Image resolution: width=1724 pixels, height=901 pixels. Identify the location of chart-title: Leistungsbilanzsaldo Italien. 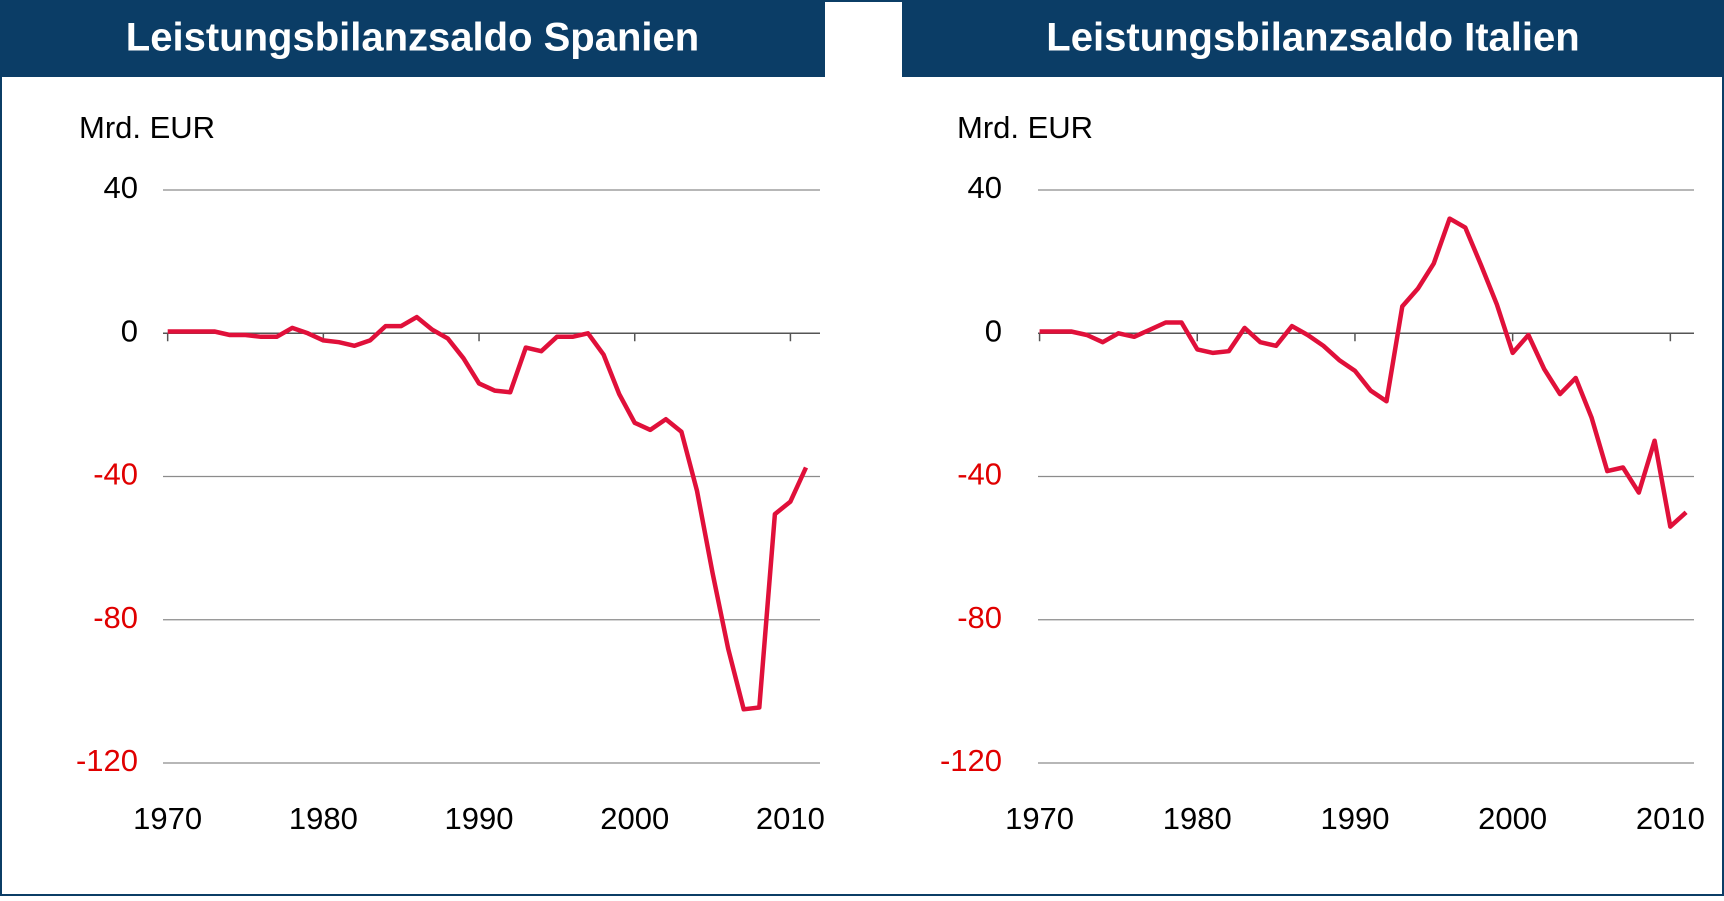
(1312, 38).